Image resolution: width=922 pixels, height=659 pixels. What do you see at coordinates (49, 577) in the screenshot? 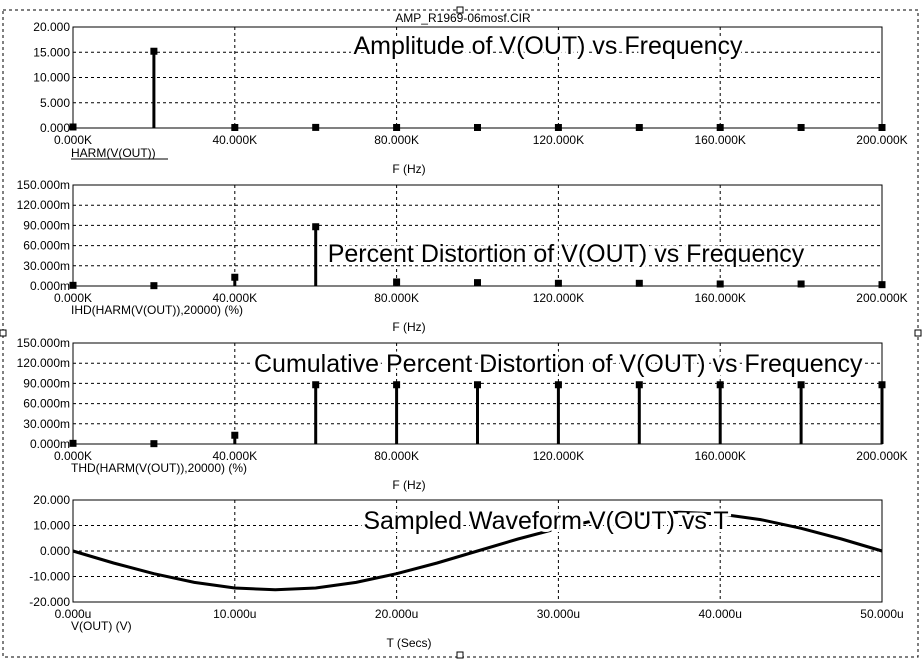
I see `y-tick-label: -10.000` at bounding box center [49, 577].